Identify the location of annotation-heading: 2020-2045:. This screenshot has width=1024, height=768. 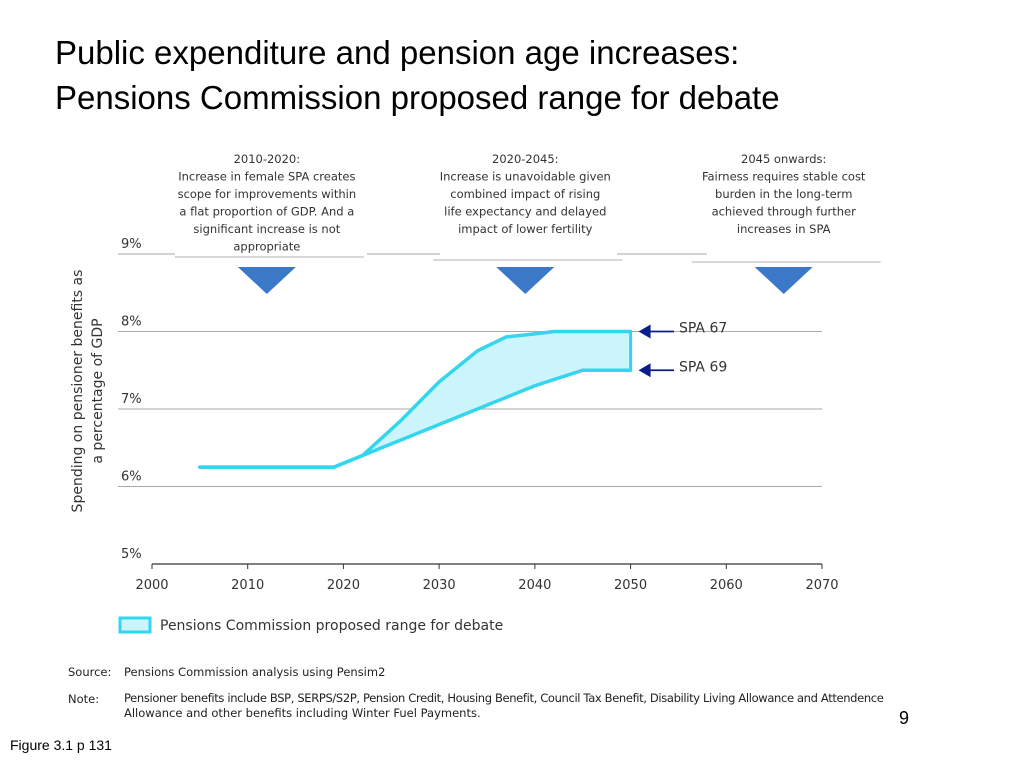
(525, 159).